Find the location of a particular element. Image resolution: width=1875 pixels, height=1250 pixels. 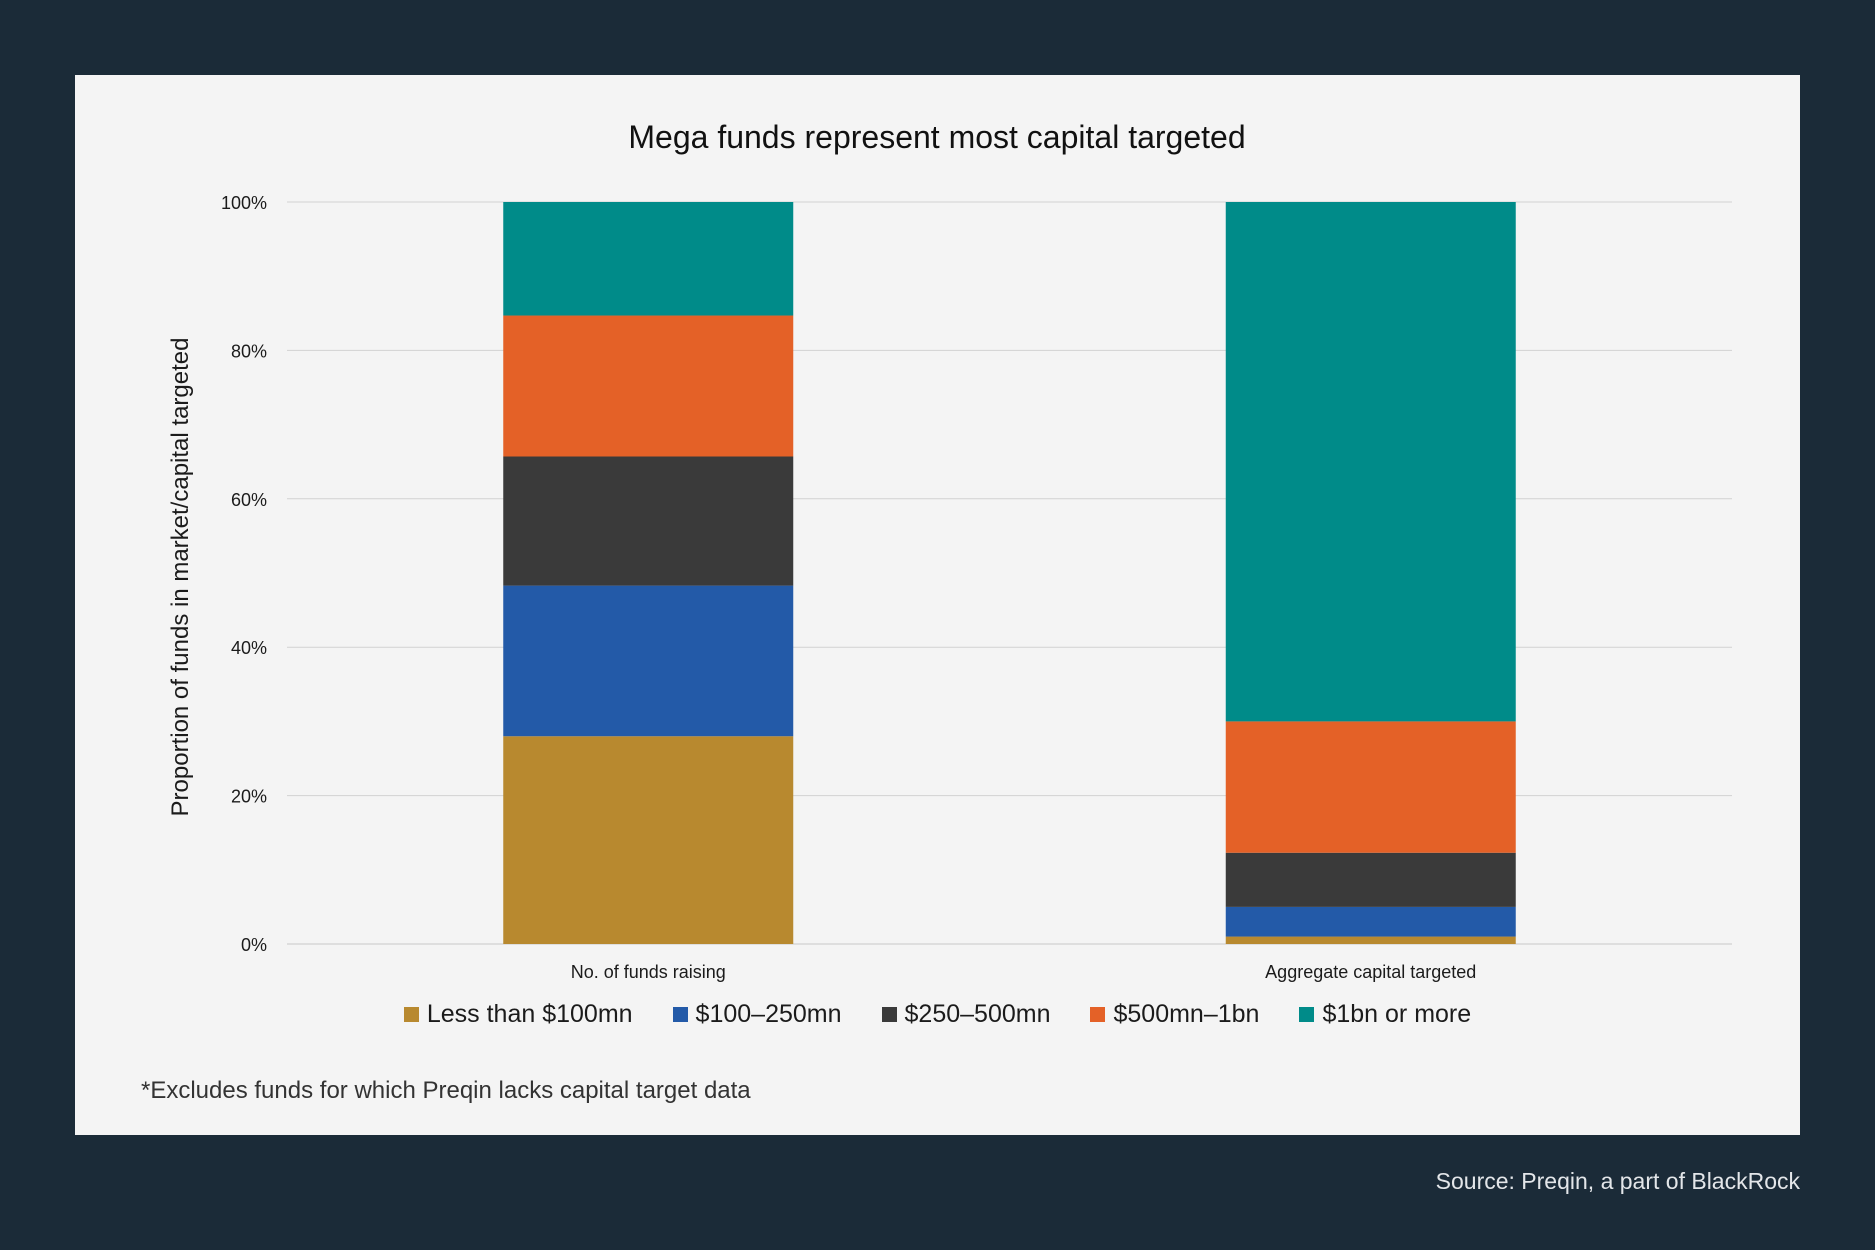

y-tick-label: 20% is located at coordinates (249, 797).